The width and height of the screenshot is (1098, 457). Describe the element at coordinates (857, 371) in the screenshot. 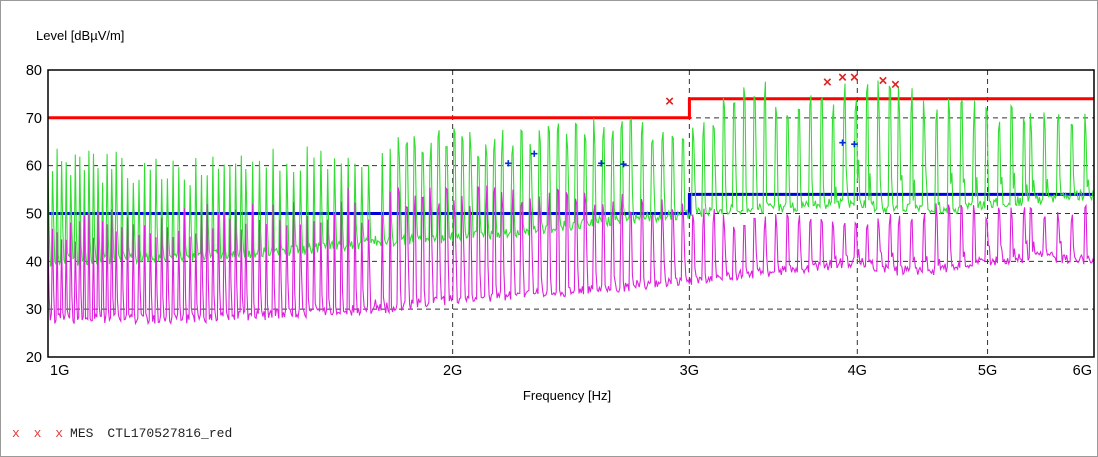

I see `x-tick-label: 4G` at that location.